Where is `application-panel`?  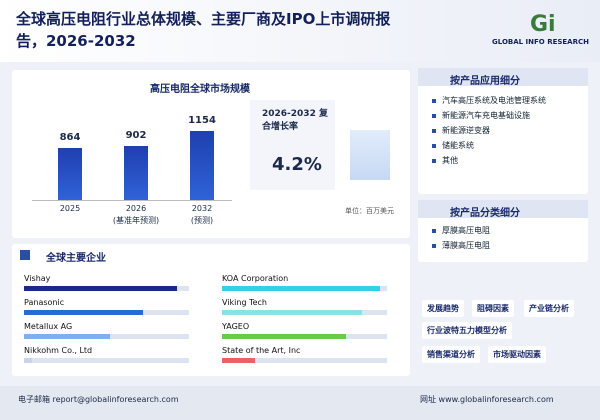 application-panel is located at coordinates (503, 131).